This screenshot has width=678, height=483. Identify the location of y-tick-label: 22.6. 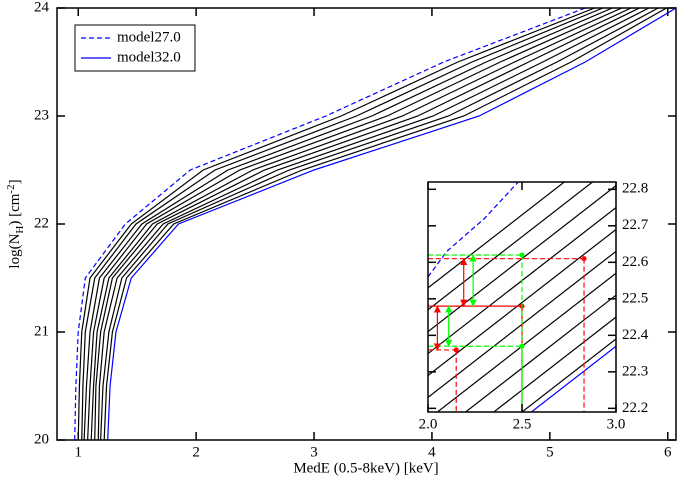
(635, 262).